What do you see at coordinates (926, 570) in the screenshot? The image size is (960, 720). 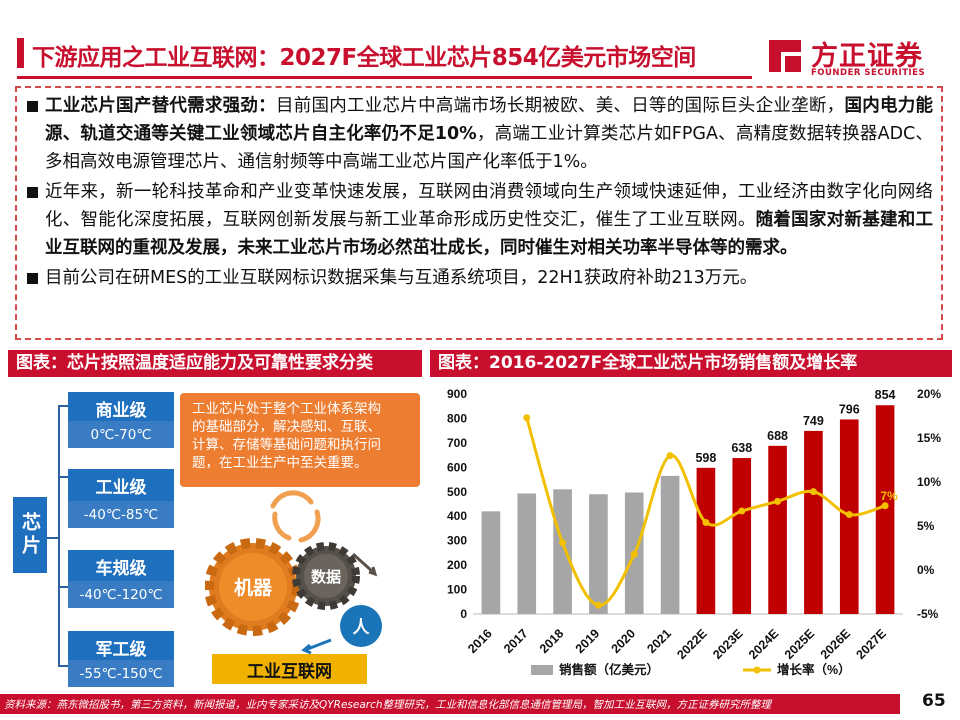 I see `y-right-tick-label: 0%` at bounding box center [926, 570].